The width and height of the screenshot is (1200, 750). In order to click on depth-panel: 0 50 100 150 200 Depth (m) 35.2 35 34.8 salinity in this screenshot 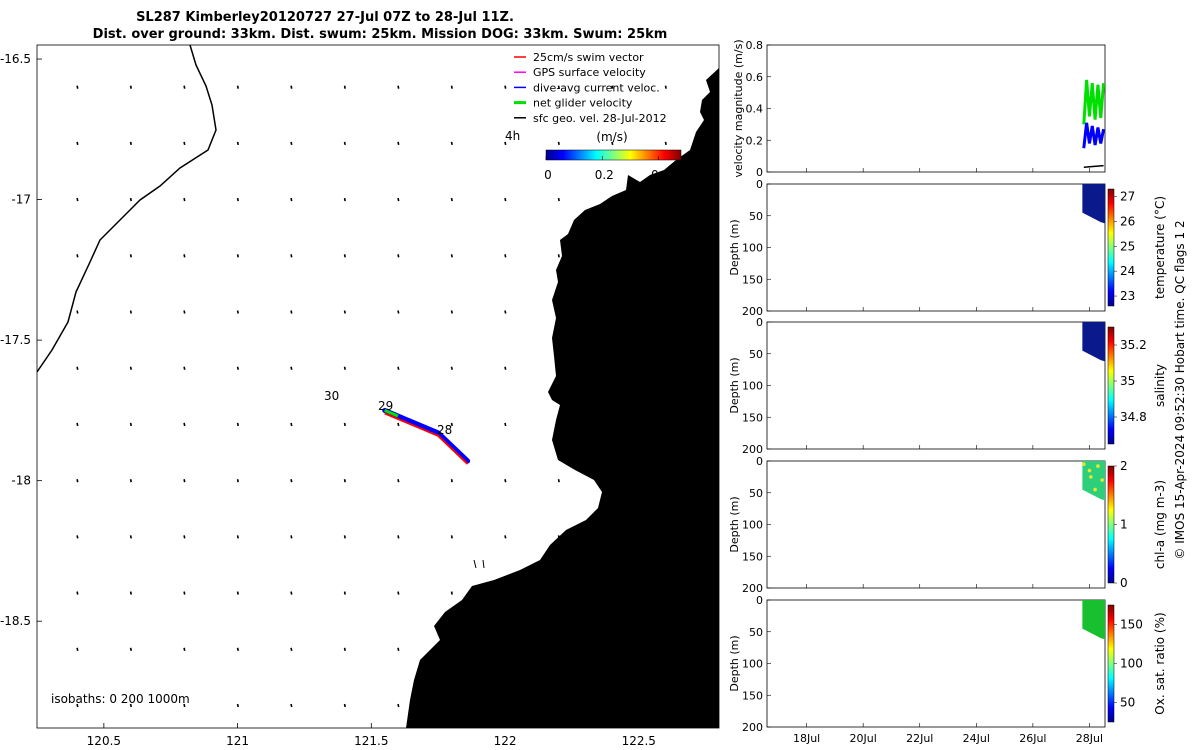, I will do `click(947, 386)`.